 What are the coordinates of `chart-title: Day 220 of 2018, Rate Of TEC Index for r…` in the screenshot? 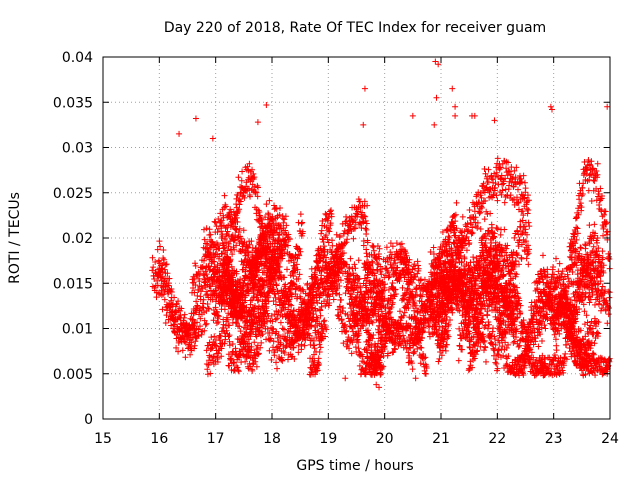 It's located at (355, 28).